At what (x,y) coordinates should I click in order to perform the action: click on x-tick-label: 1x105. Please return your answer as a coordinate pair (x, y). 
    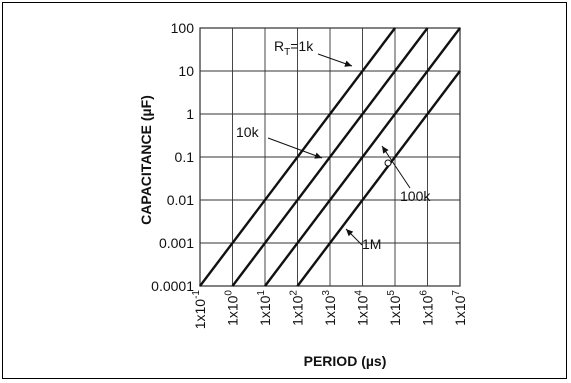
    Looking at the image, I should click on (394, 308).